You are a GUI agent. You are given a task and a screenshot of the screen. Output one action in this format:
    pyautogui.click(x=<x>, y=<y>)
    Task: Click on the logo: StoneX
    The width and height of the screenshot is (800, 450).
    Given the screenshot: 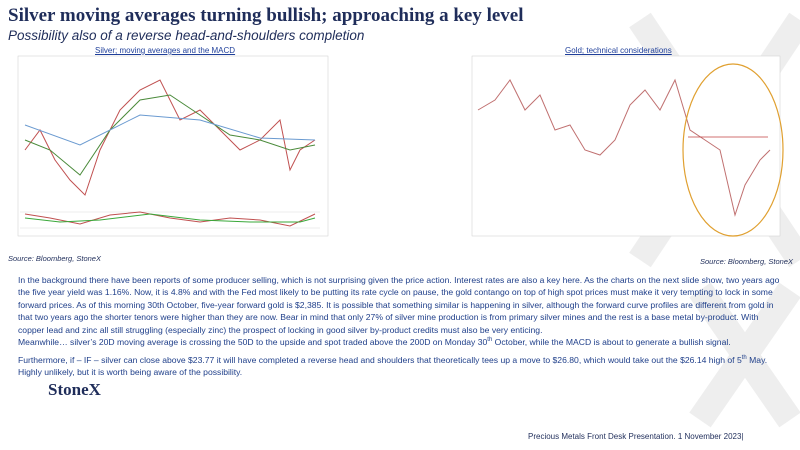 What is the action you would take?
    pyautogui.click(x=74, y=389)
    